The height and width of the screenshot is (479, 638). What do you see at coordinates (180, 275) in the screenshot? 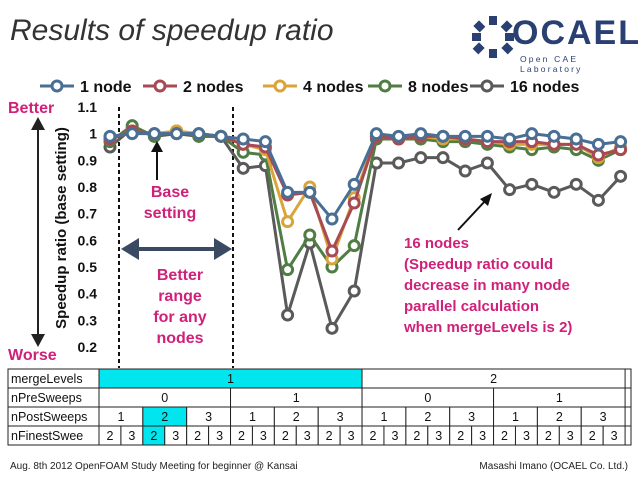
I see `better-range-label: Better` at bounding box center [180, 275].